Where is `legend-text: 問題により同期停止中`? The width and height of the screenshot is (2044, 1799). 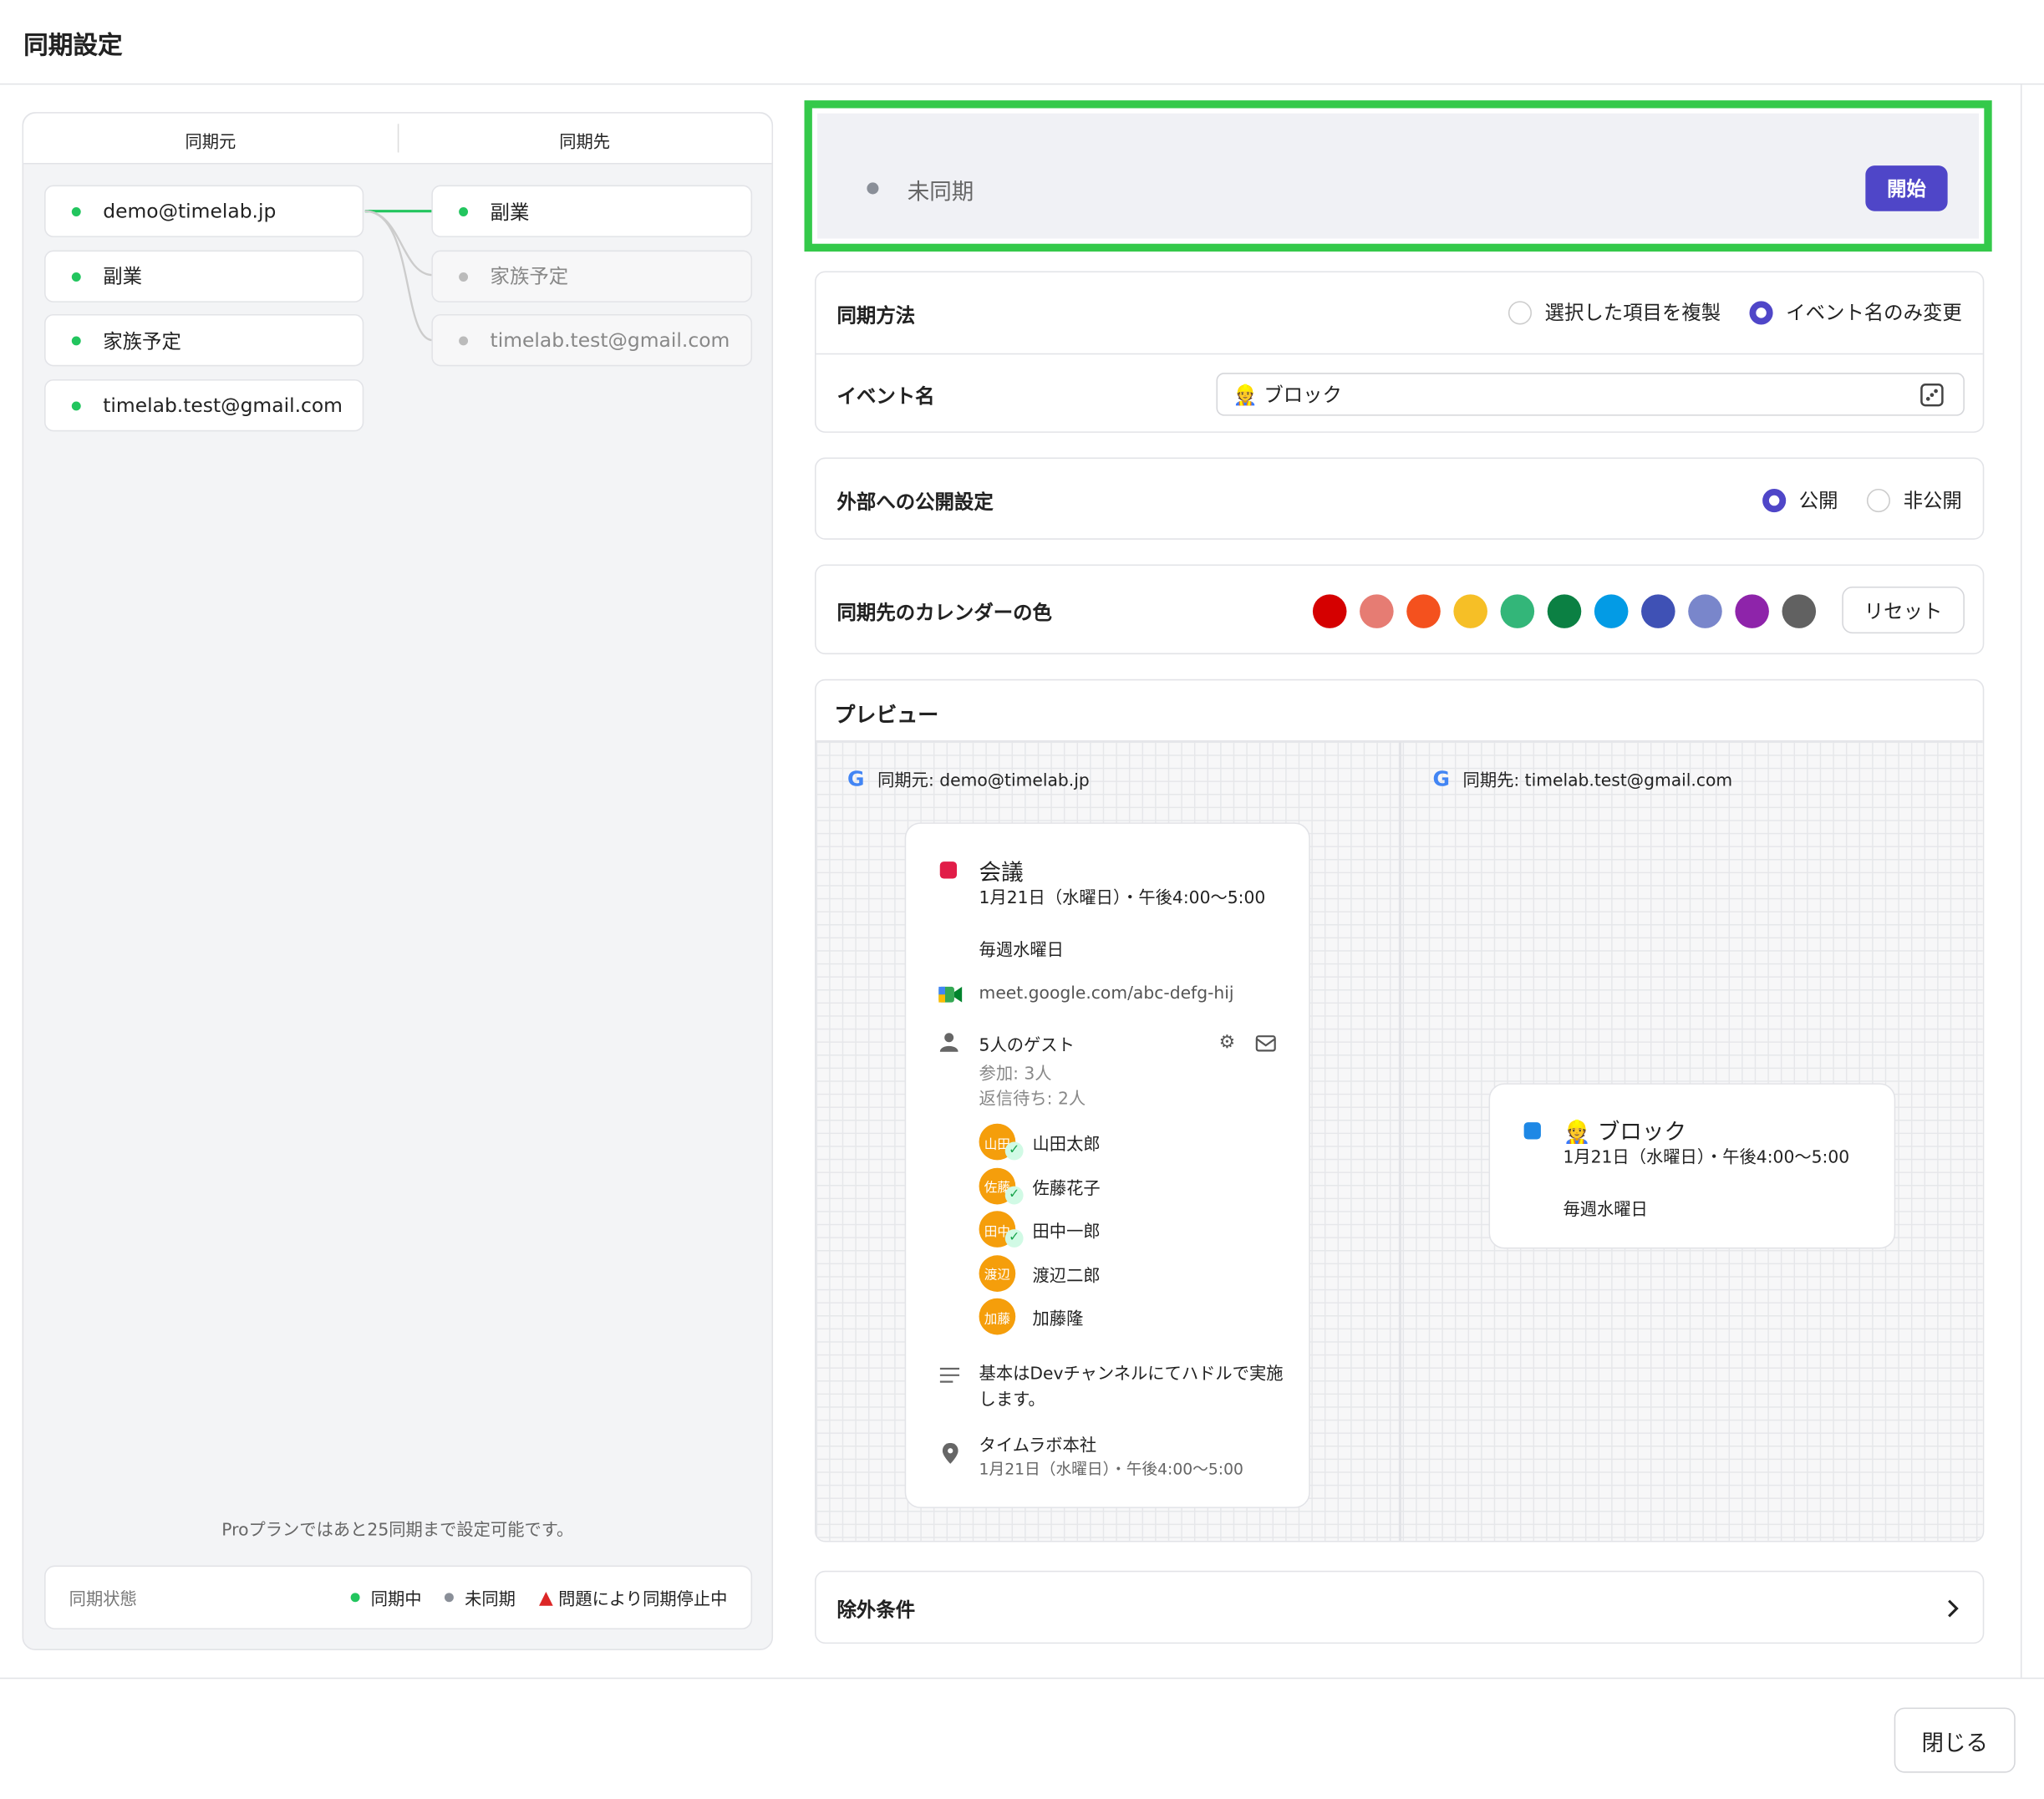
legend-text: 問題により同期停止中 is located at coordinates (643, 1600).